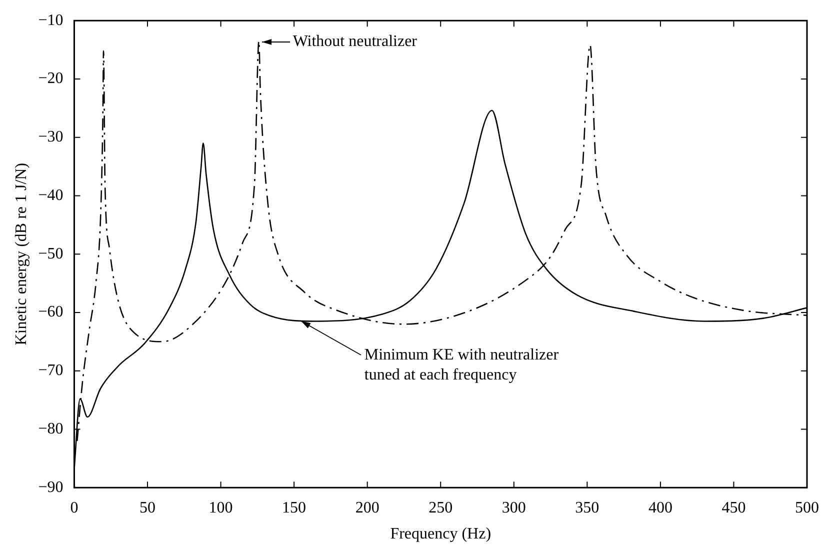 Image resolution: width=830 pixels, height=557 pixels. Describe the element at coordinates (514, 507) in the screenshot. I see `x-tick-label: 300` at that location.